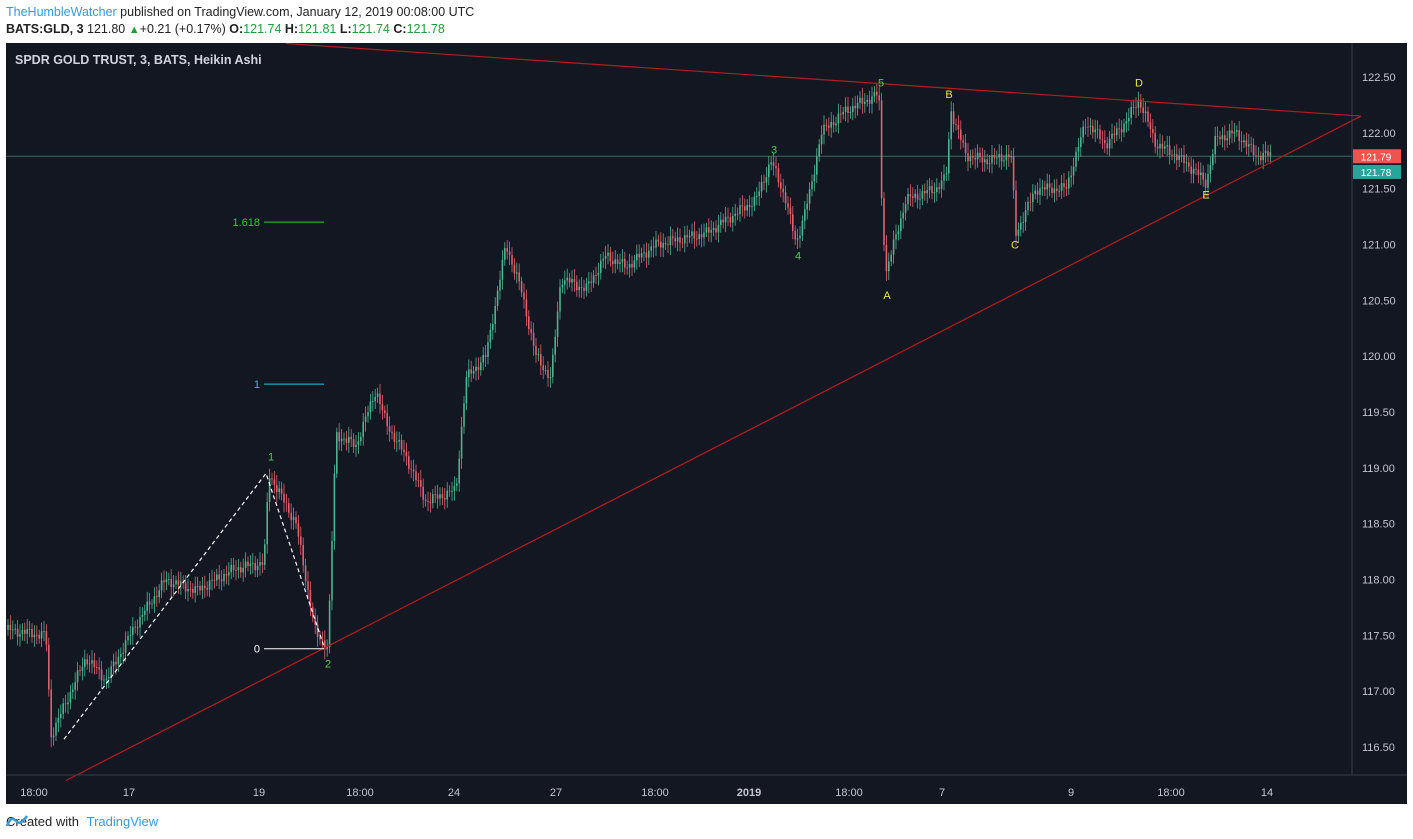  I want to click on time-tick-label: 17, so click(129, 793).